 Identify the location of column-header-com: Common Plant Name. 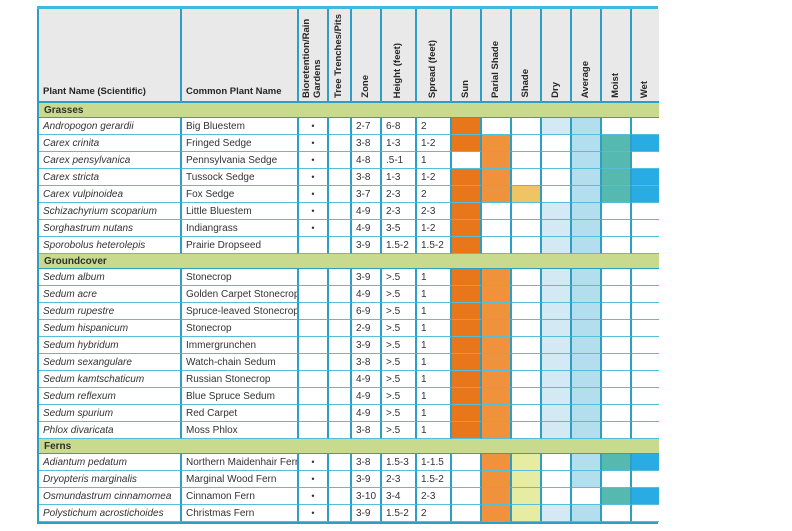
(240, 56).